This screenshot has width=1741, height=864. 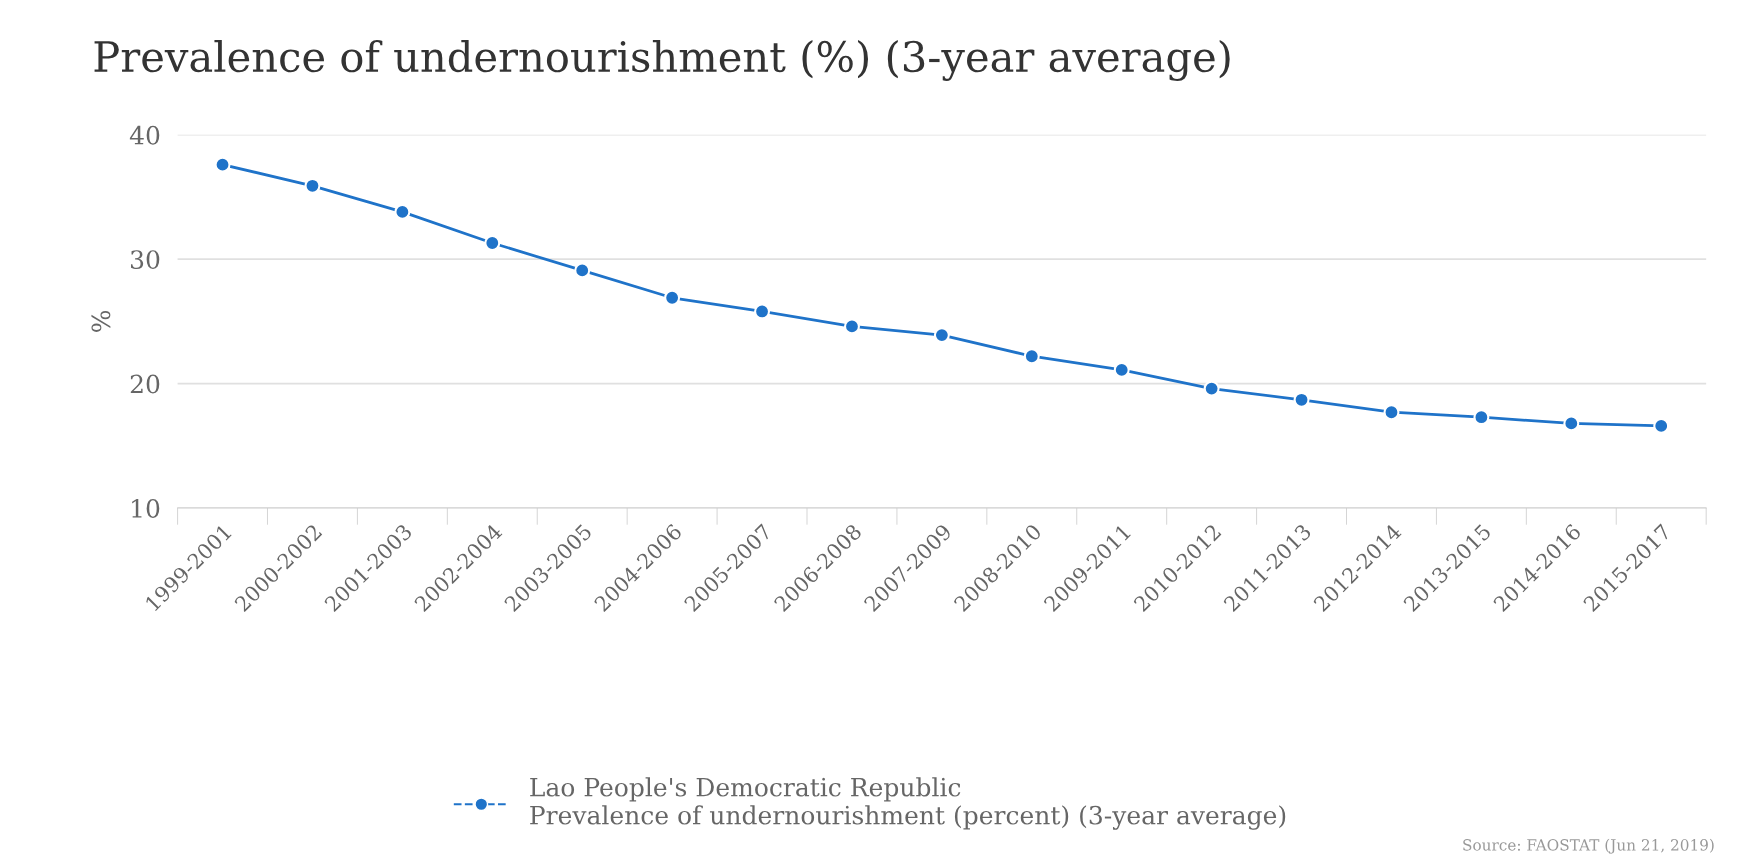 I want to click on y-tick-label: 30, so click(x=145, y=260).